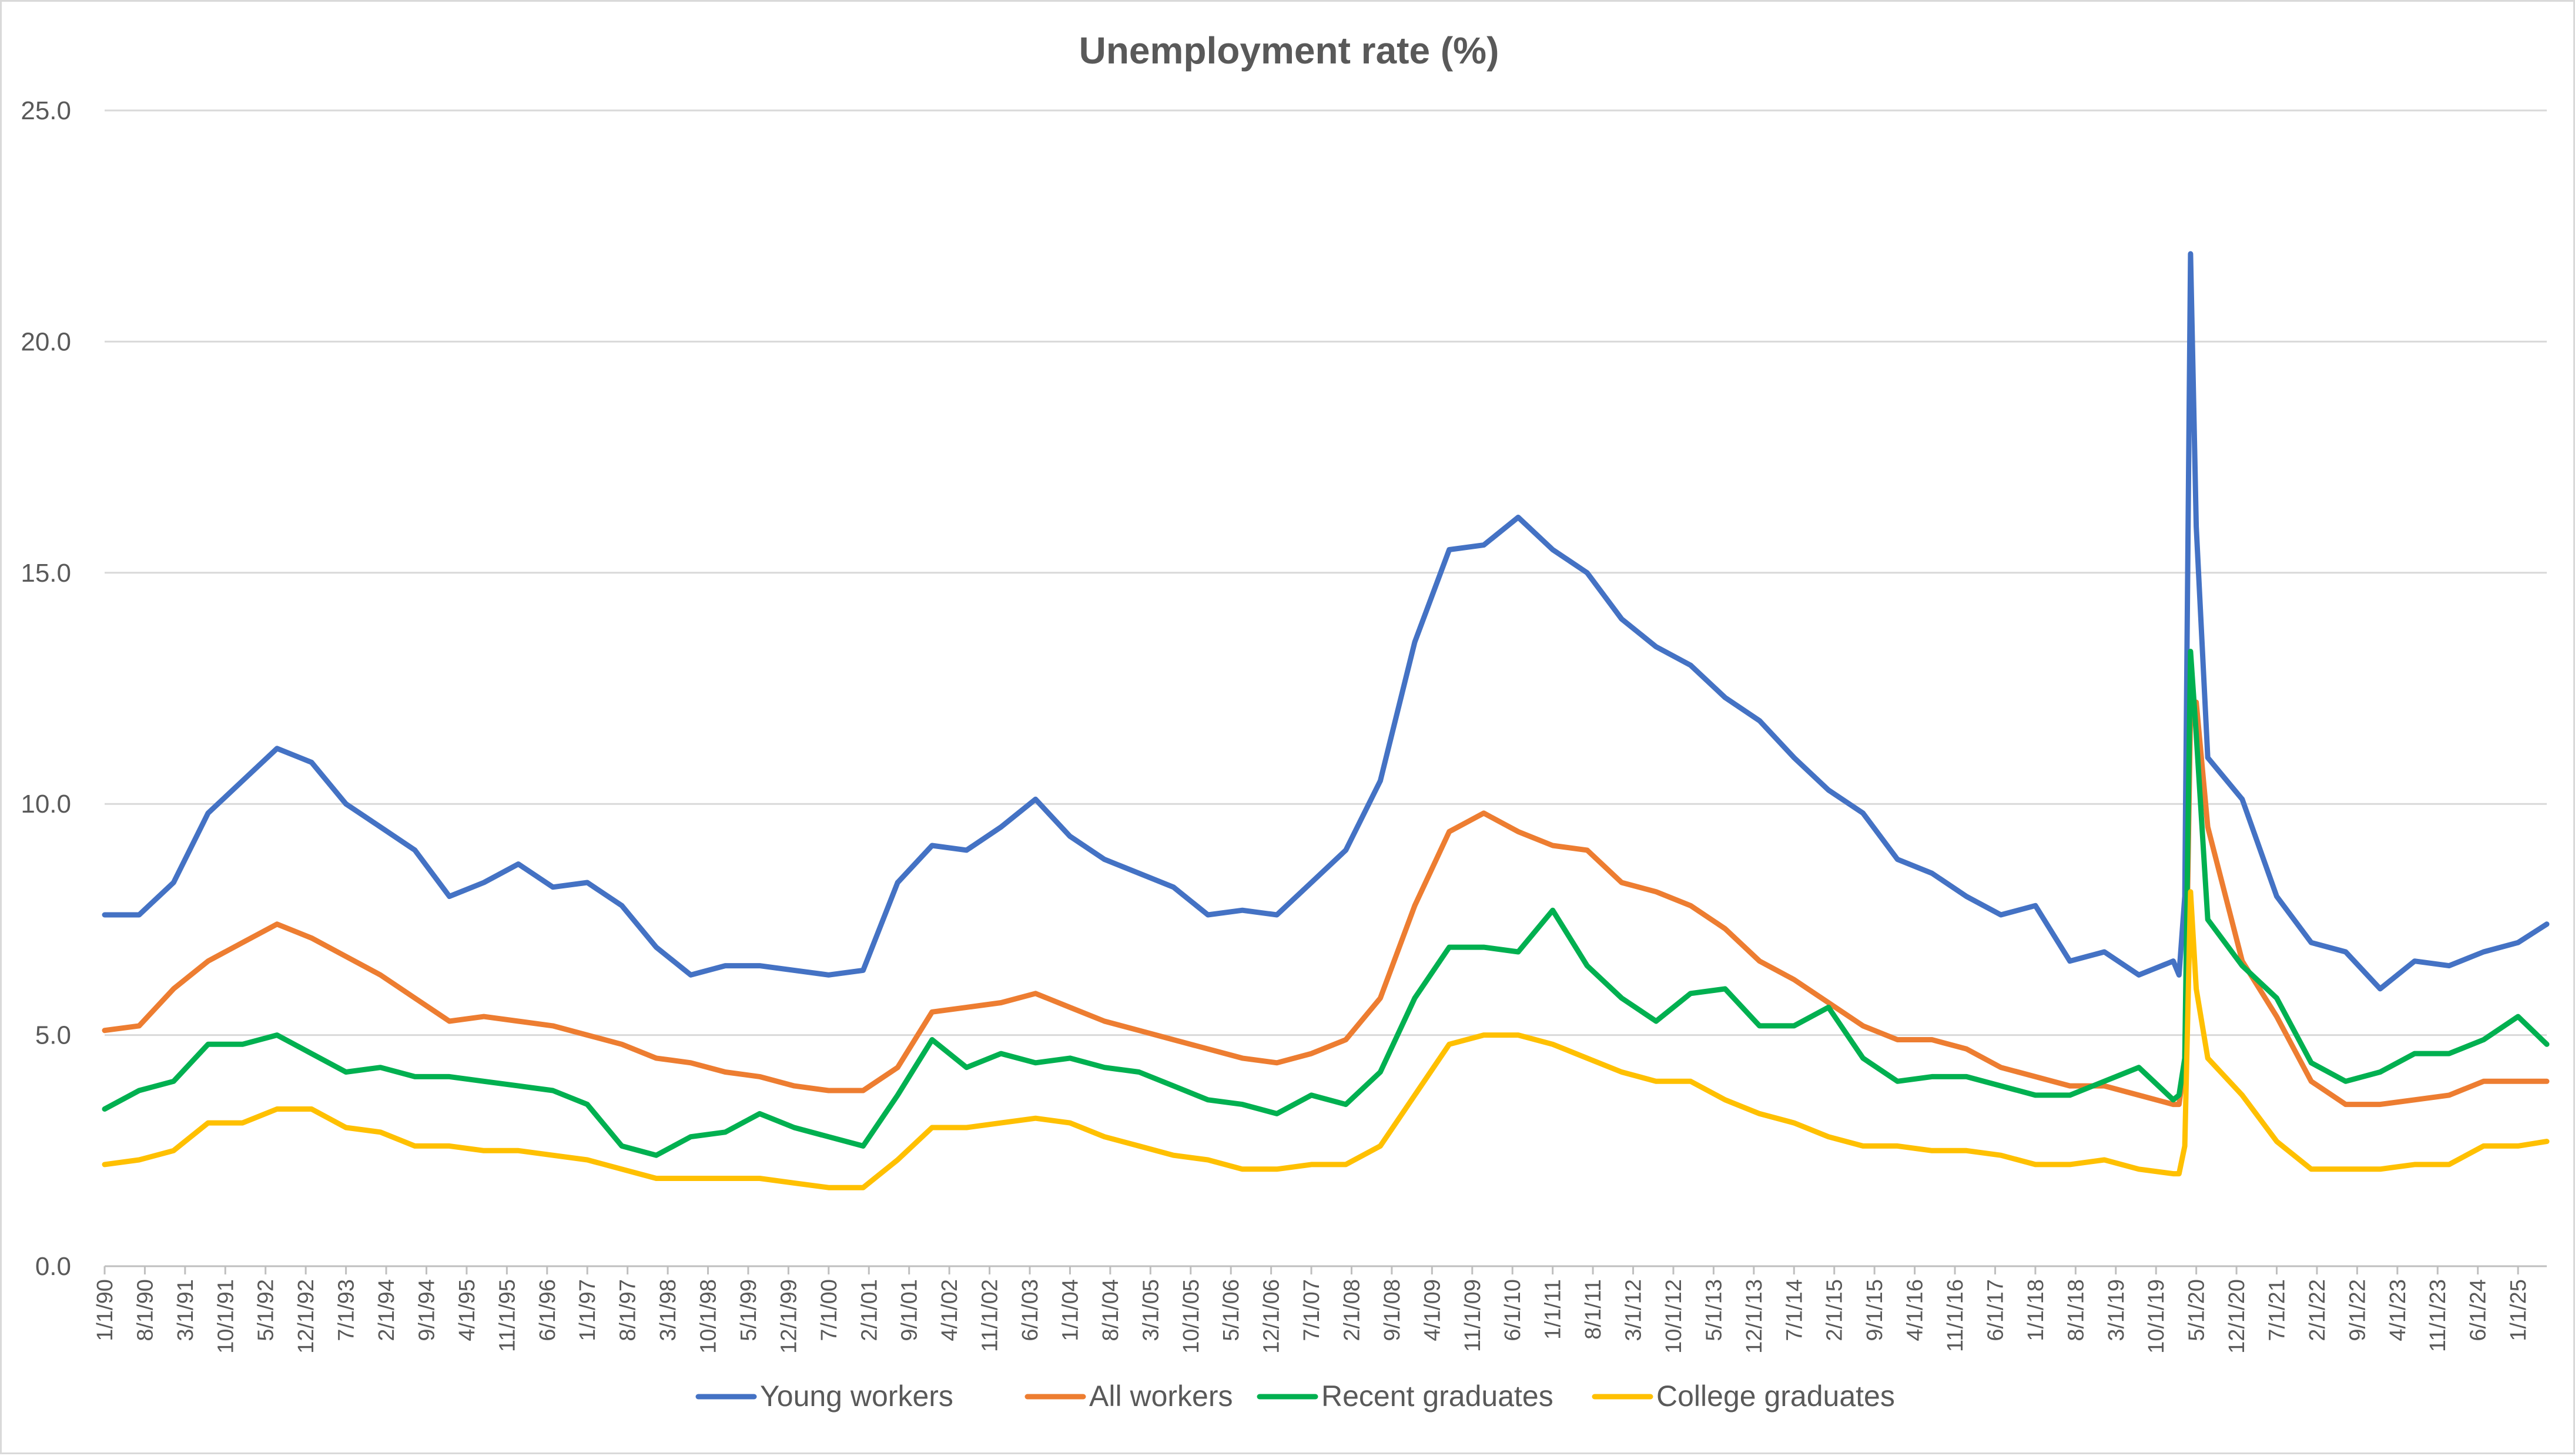 The height and width of the screenshot is (1456, 2575). I want to click on x-tick-label: 3/1/12, so click(1634, 1310).